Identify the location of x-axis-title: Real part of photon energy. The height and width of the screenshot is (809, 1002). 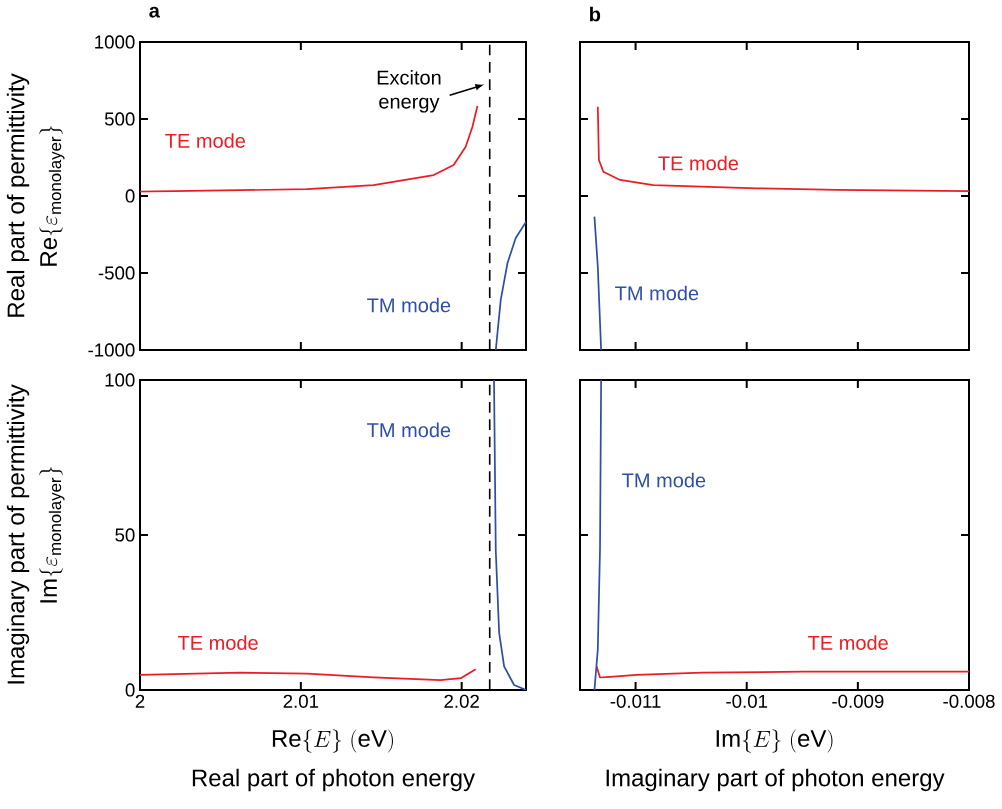
(334, 780).